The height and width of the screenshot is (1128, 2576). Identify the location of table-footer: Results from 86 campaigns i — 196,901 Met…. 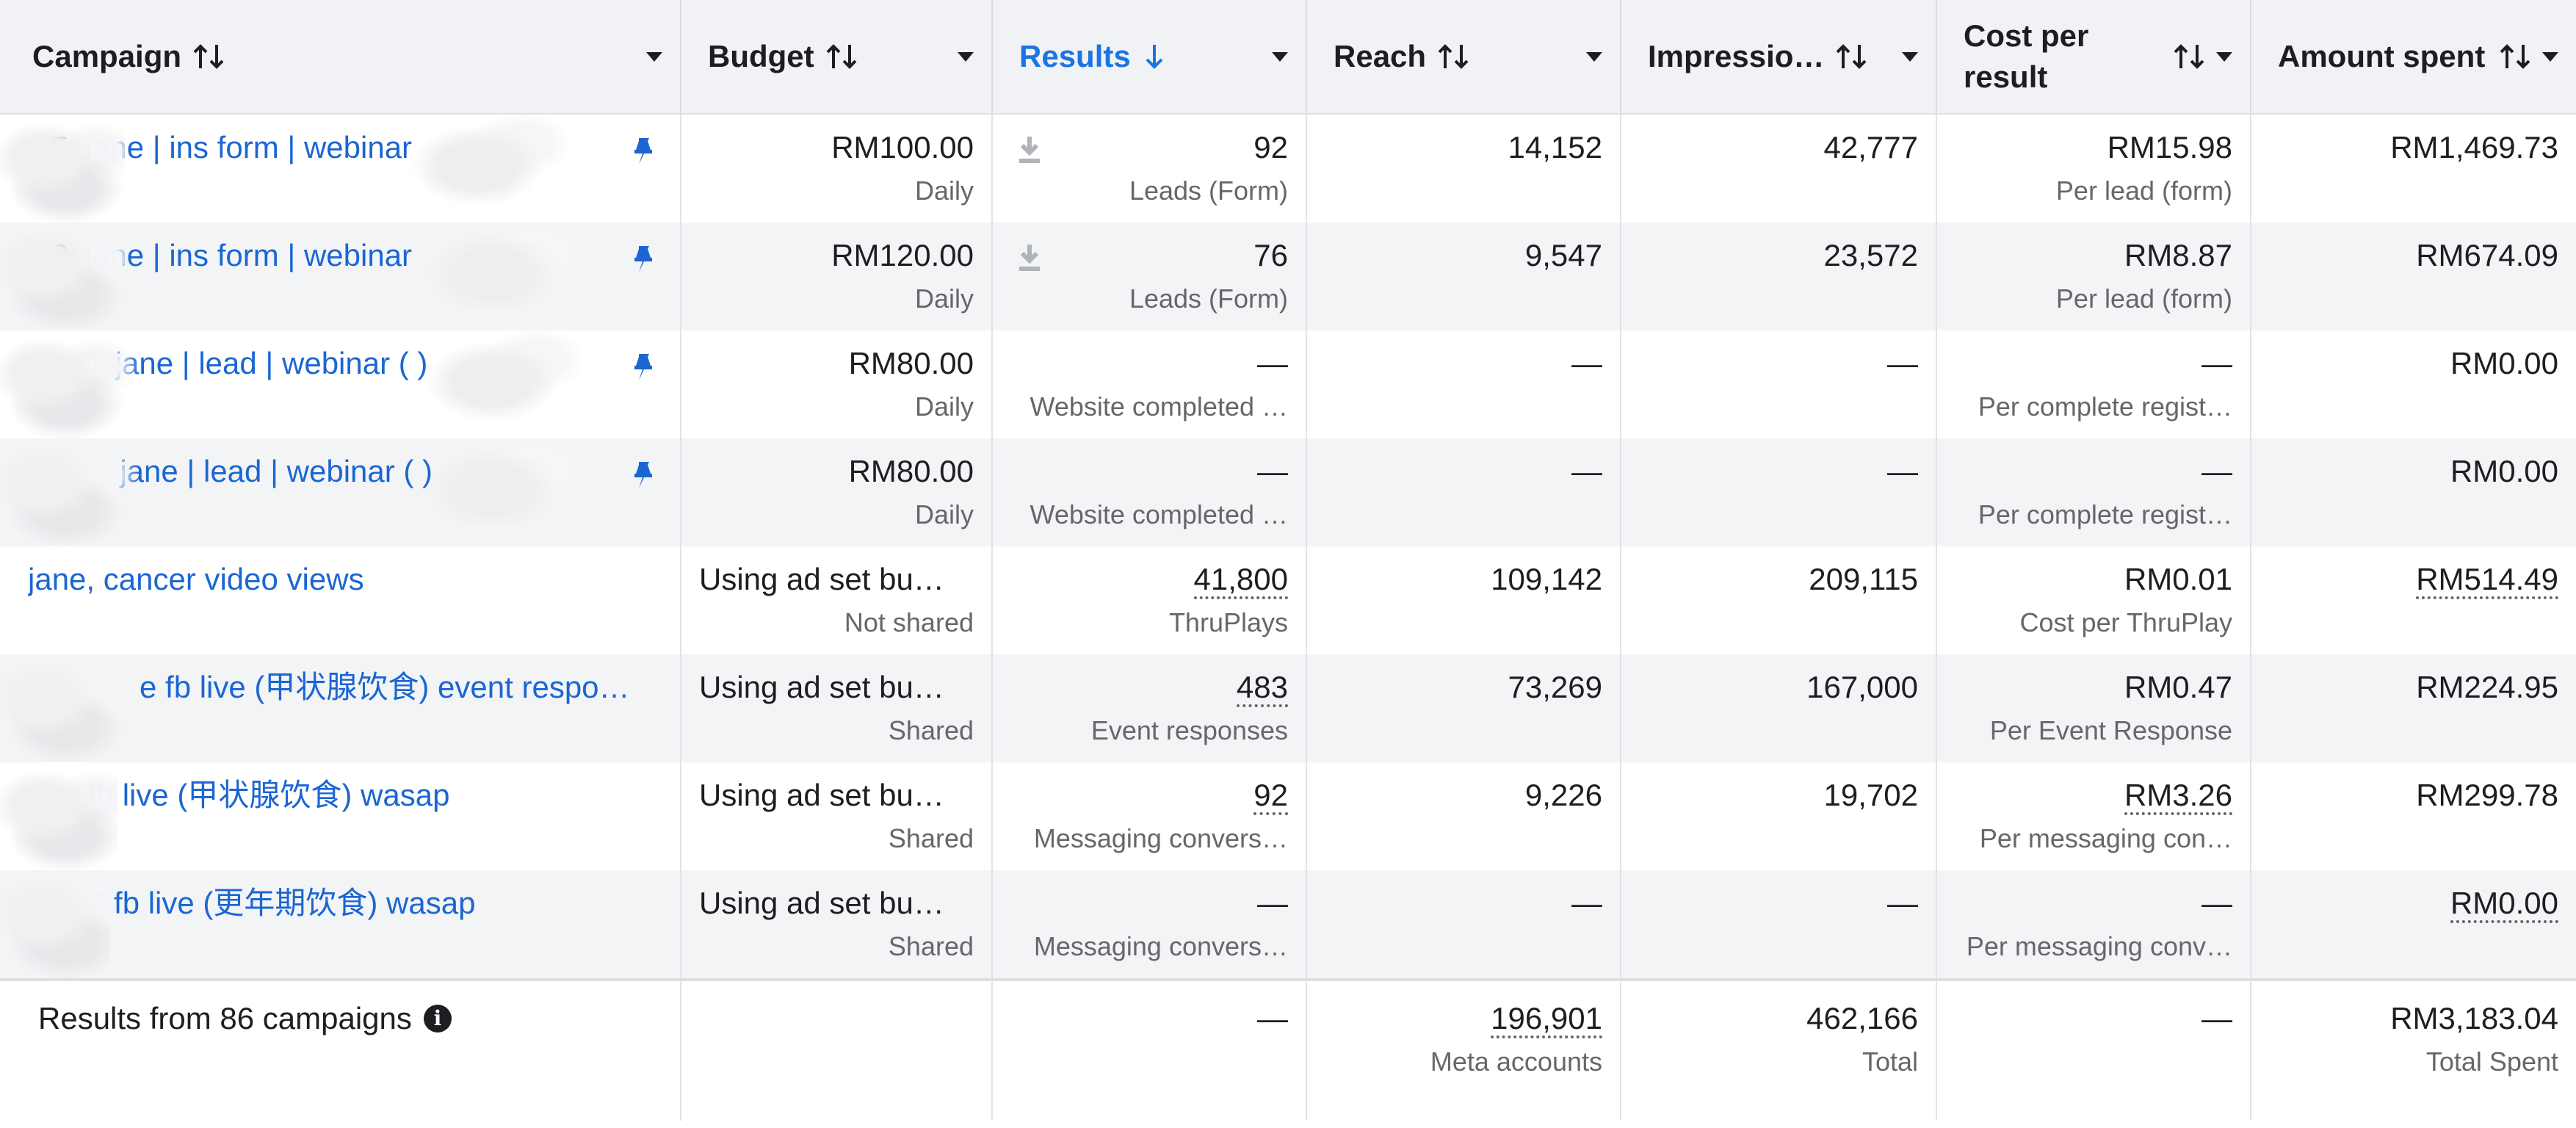
(1288, 1049).